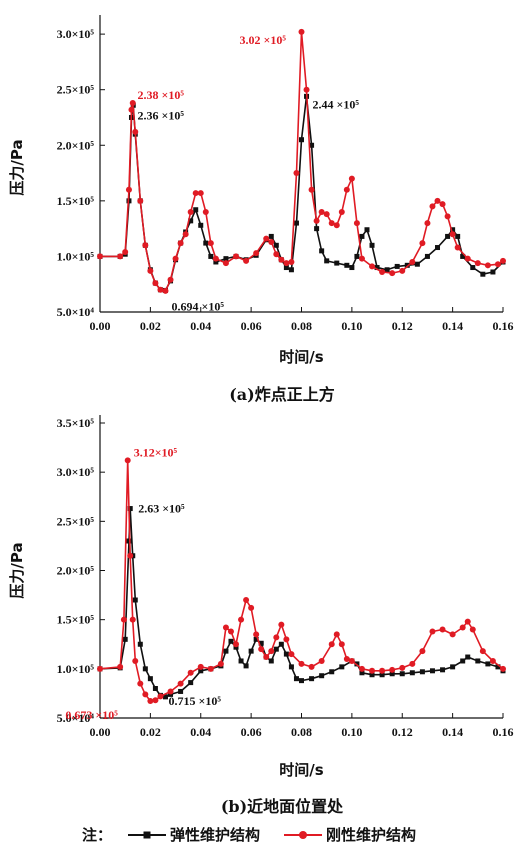  I want to click on peak-annotation: 0.694 ×10⁵, so click(197, 306).